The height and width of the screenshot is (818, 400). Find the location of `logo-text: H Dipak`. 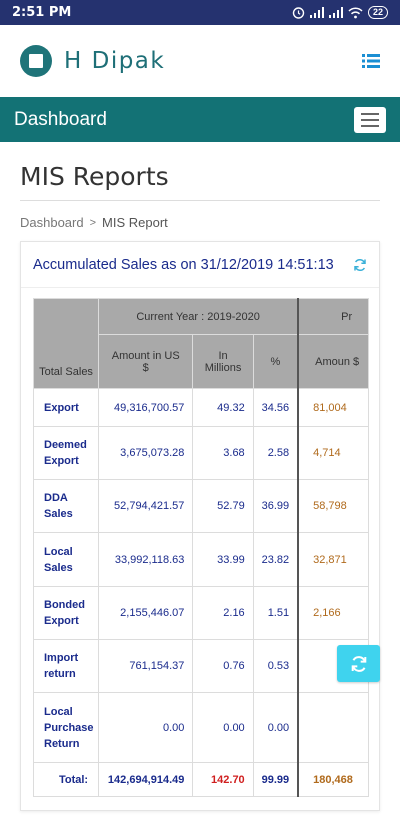

logo-text: H Dipak is located at coordinates (115, 61).